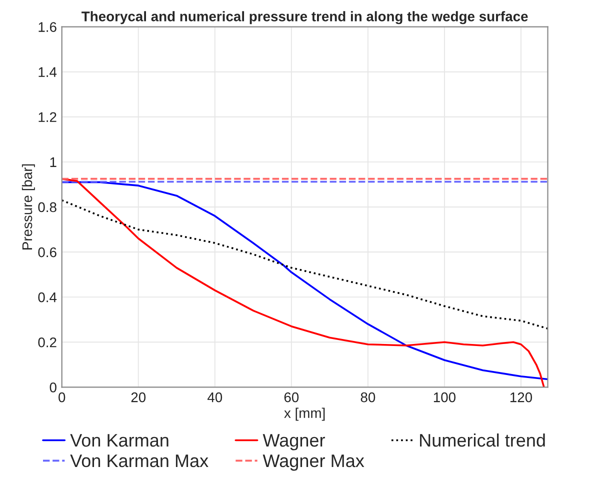 Image resolution: width=589 pixels, height=487 pixels. I want to click on x-tick-label: 40, so click(214, 397).